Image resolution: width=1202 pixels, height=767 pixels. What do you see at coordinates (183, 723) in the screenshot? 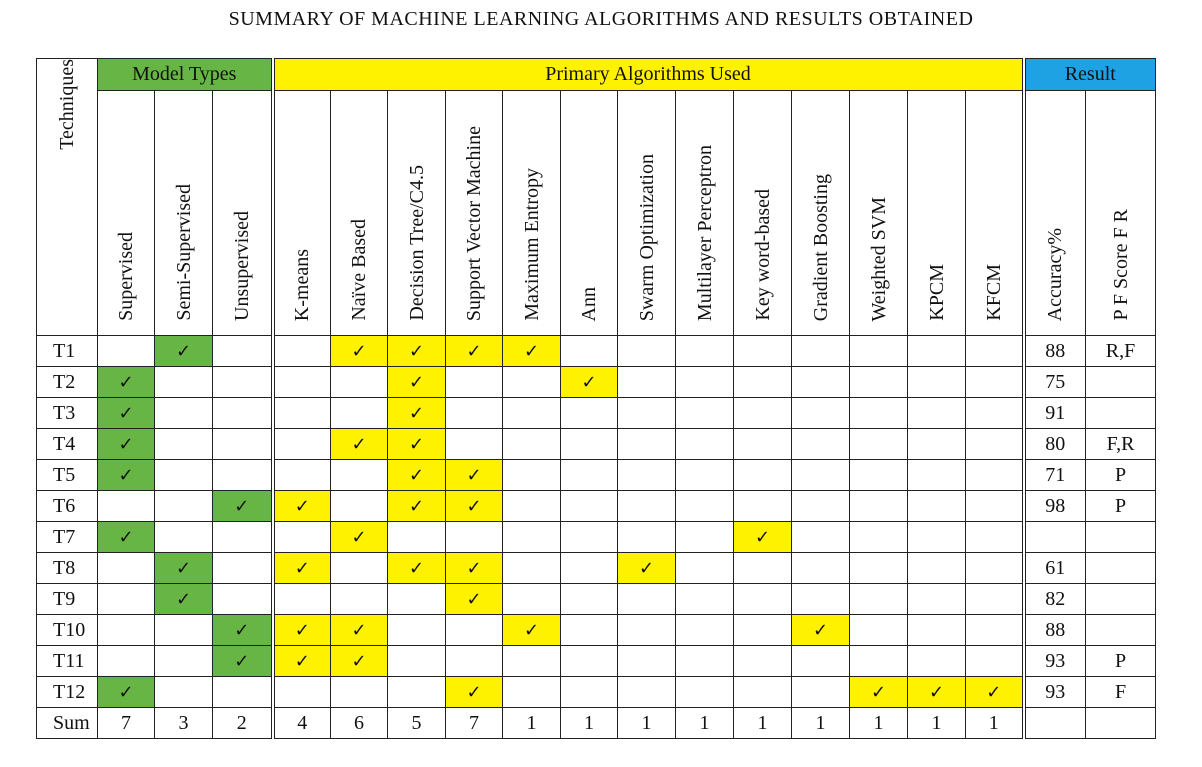
I see `sum-value: 3` at bounding box center [183, 723].